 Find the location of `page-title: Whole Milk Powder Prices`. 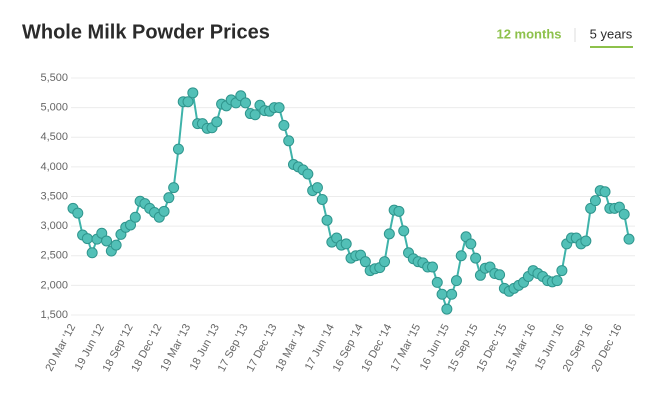

page-title: Whole Milk Powder Prices is located at coordinates (146, 32).